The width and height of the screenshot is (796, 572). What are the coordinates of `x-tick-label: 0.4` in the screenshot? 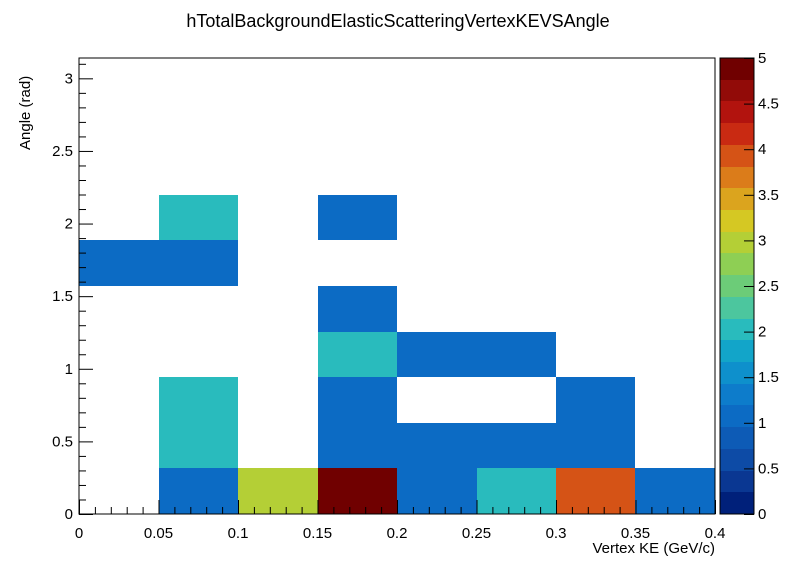 It's located at (715, 533).